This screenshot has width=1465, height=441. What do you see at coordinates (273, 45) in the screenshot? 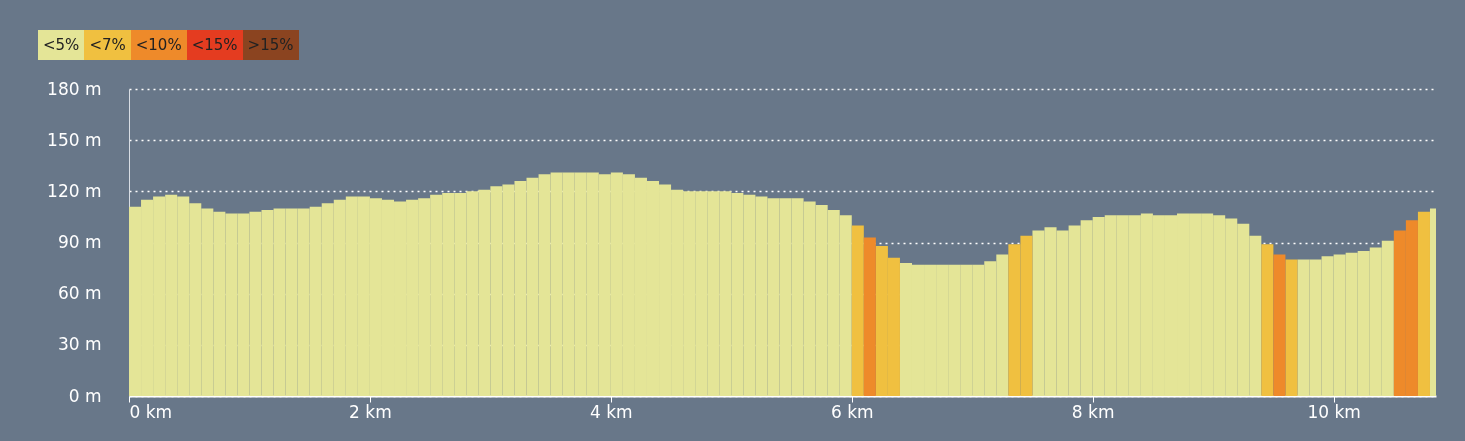
I see `legend-label: >15%` at bounding box center [273, 45].